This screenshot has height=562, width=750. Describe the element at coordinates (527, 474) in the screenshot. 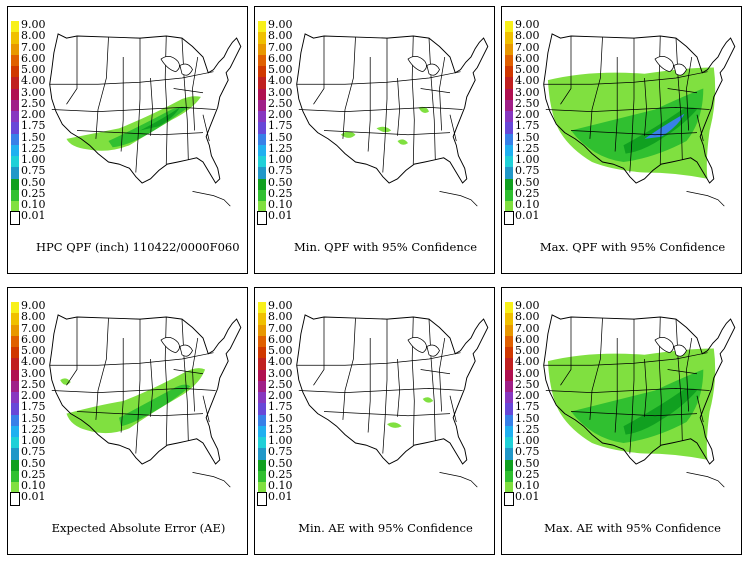

I see `colorbar-tick-label: 0.25` at that location.